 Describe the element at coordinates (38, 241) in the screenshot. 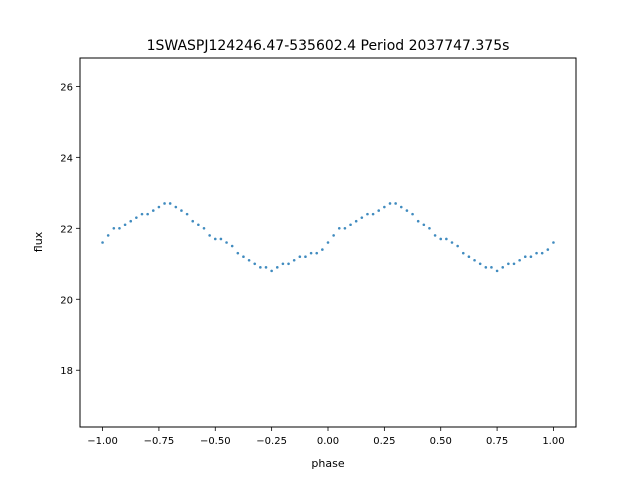

I see `y-axis-label: flux` at that location.